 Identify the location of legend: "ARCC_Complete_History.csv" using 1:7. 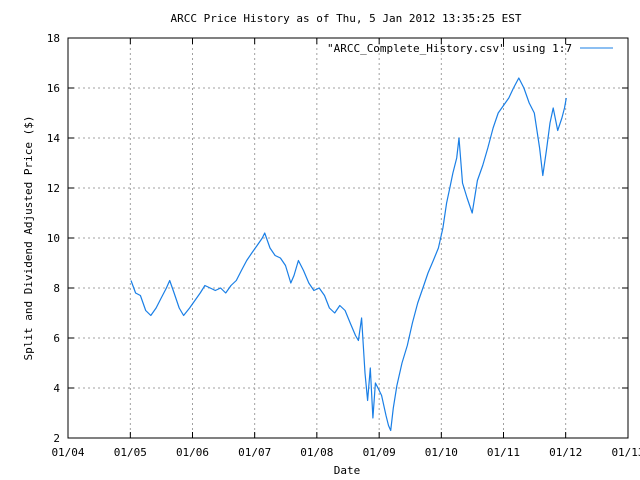
(470, 48).